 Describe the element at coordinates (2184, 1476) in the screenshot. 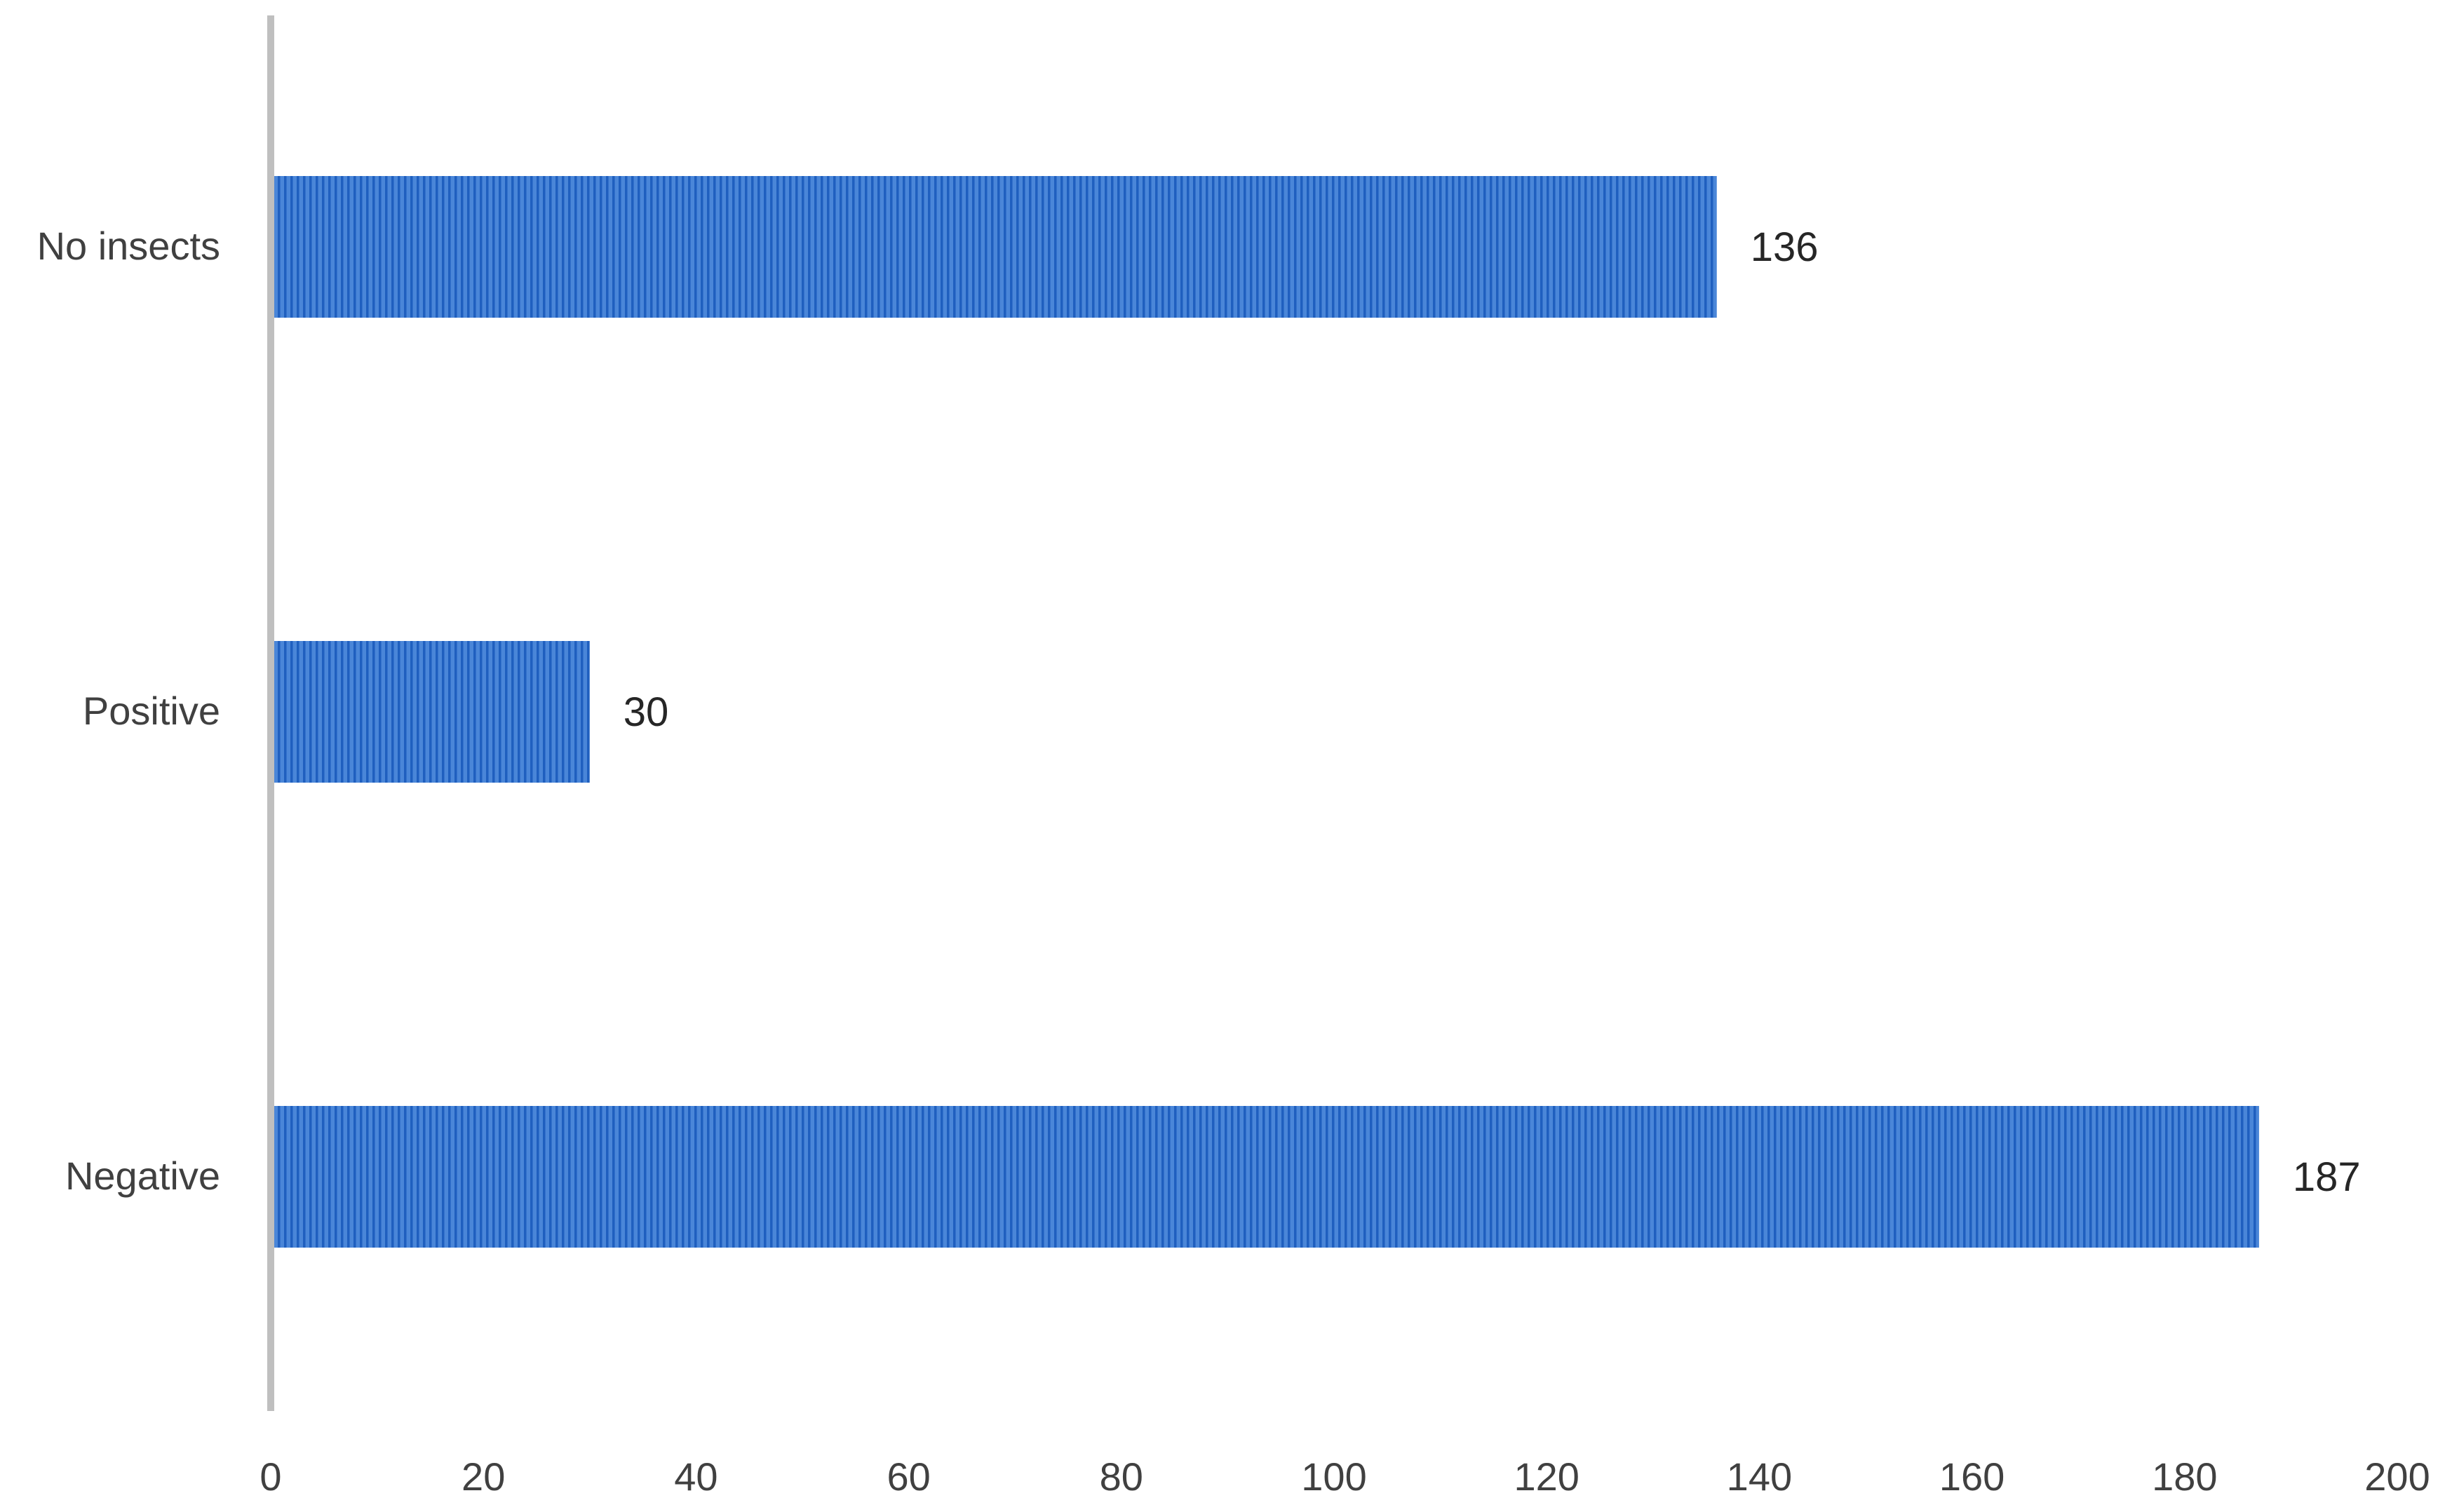

I see `x-tick-label: 180` at that location.